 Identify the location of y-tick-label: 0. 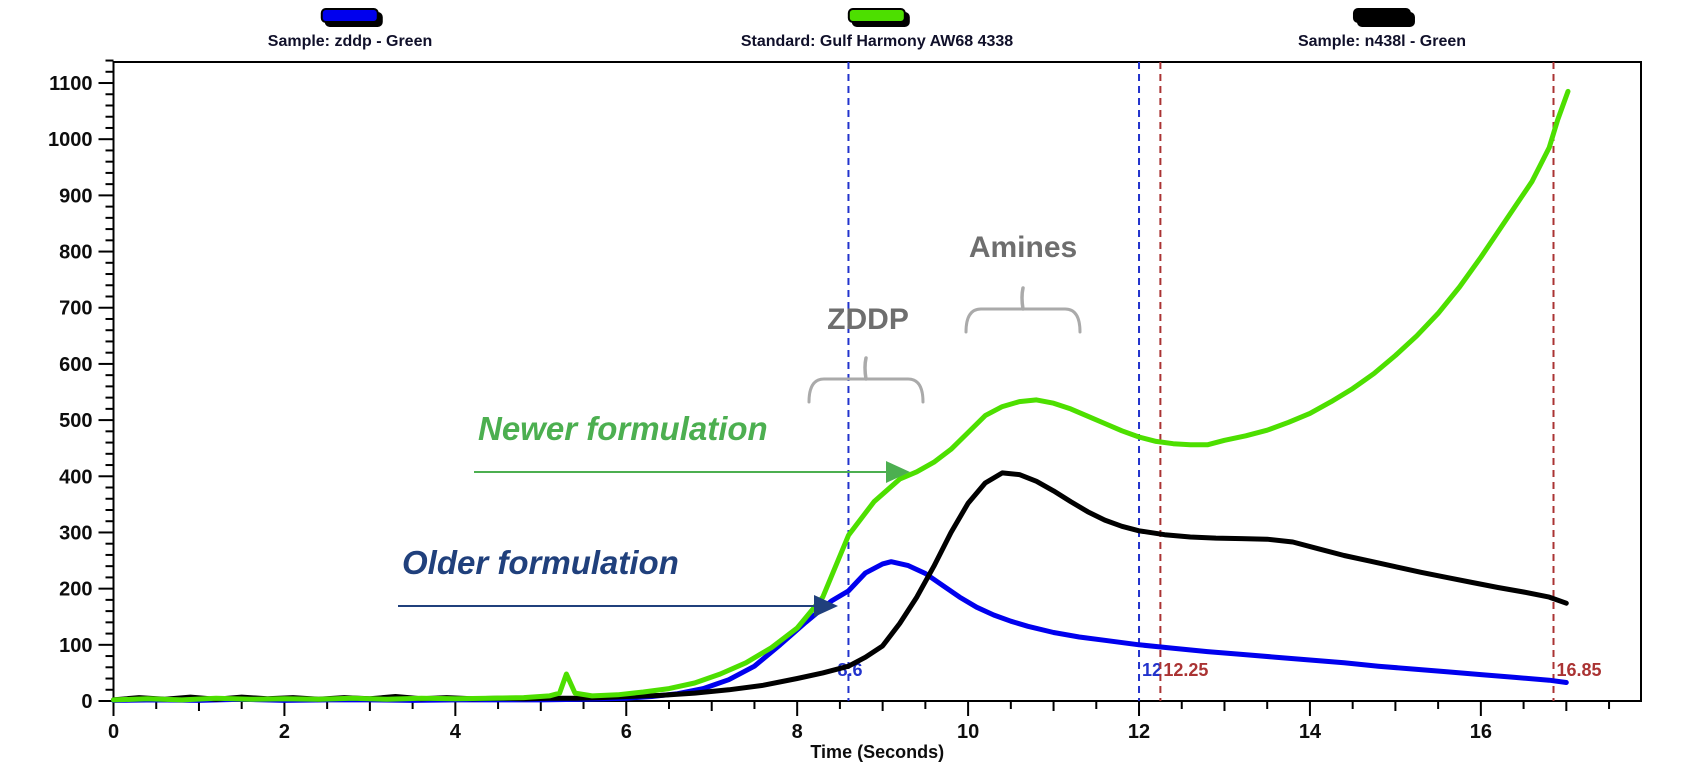
(86, 702).